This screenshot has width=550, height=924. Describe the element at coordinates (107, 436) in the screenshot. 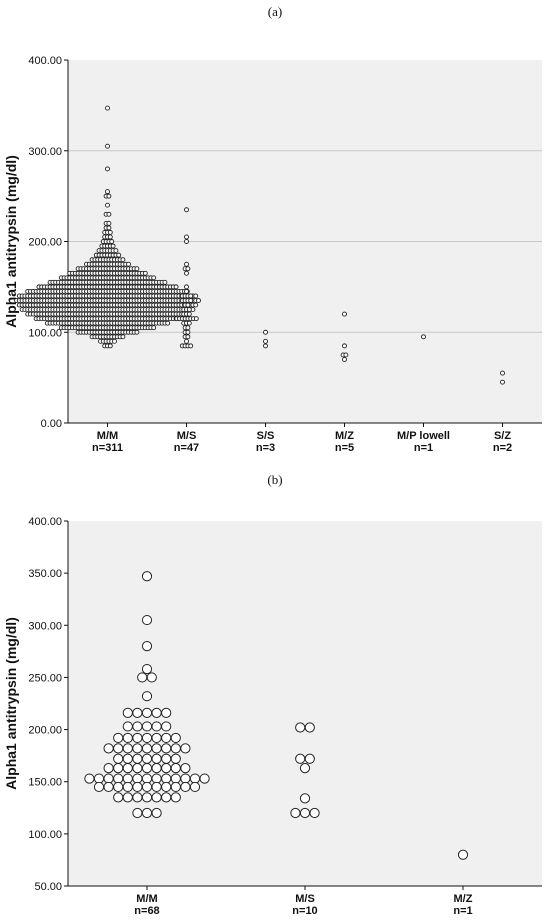

I see `a-category-label: M/M` at that location.